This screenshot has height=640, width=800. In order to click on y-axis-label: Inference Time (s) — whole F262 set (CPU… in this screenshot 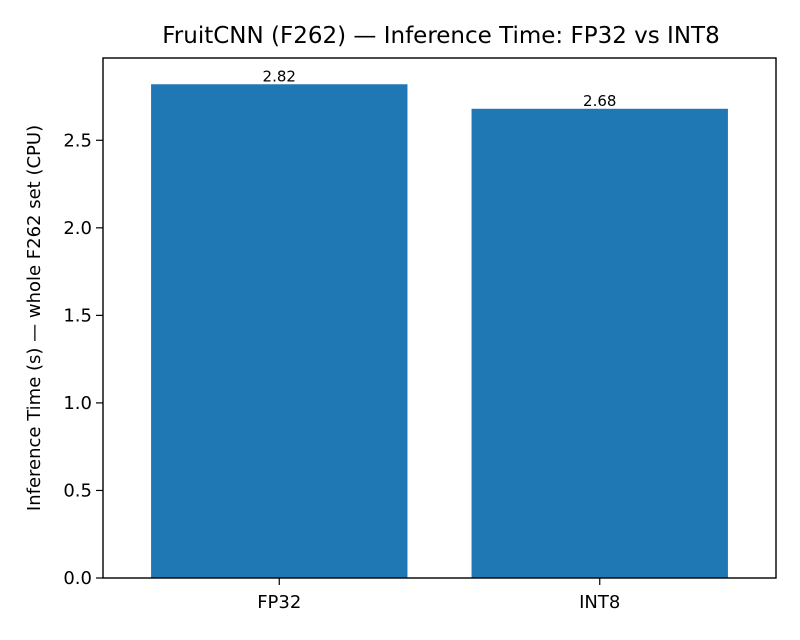, I will do `click(34, 318)`.